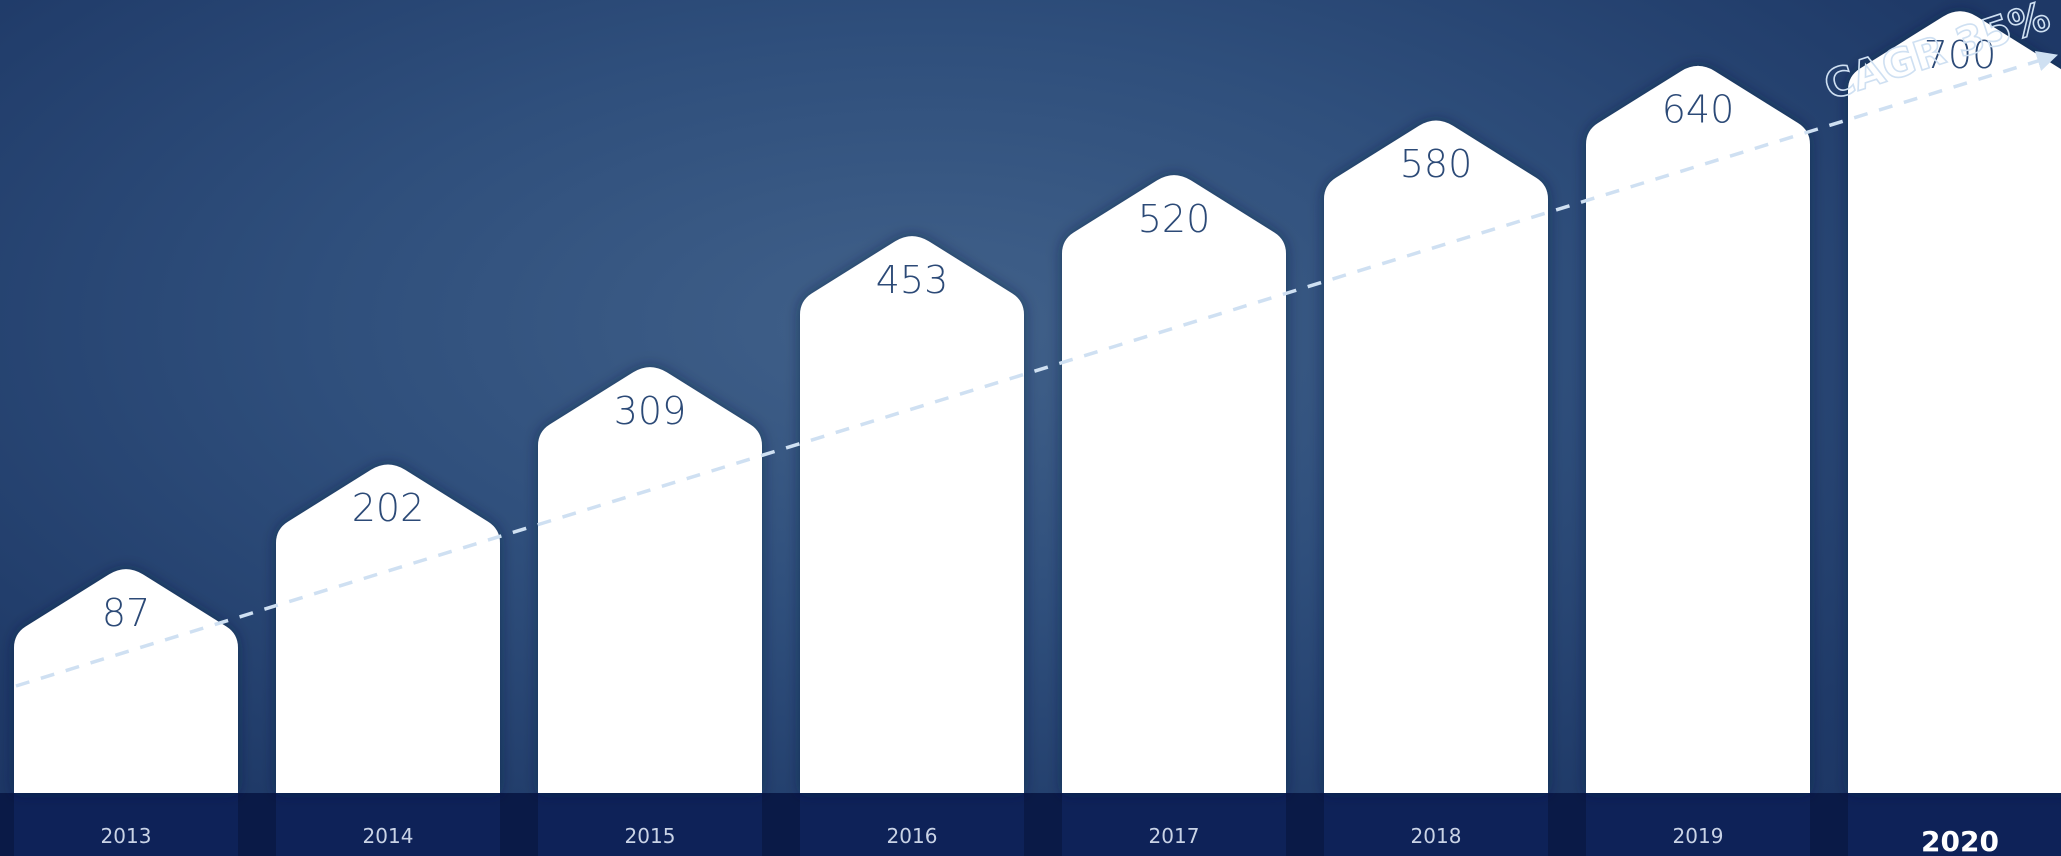  What do you see at coordinates (912, 836) in the screenshot?
I see `x-tick-label: 2016` at bounding box center [912, 836].